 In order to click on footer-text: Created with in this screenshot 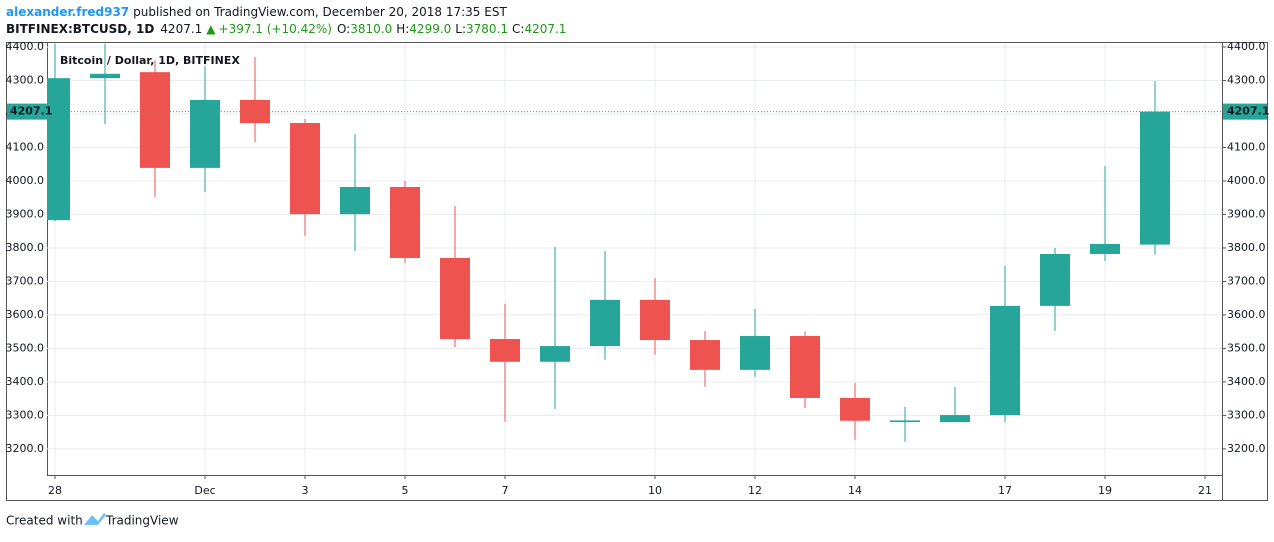, I will do `click(44, 521)`.